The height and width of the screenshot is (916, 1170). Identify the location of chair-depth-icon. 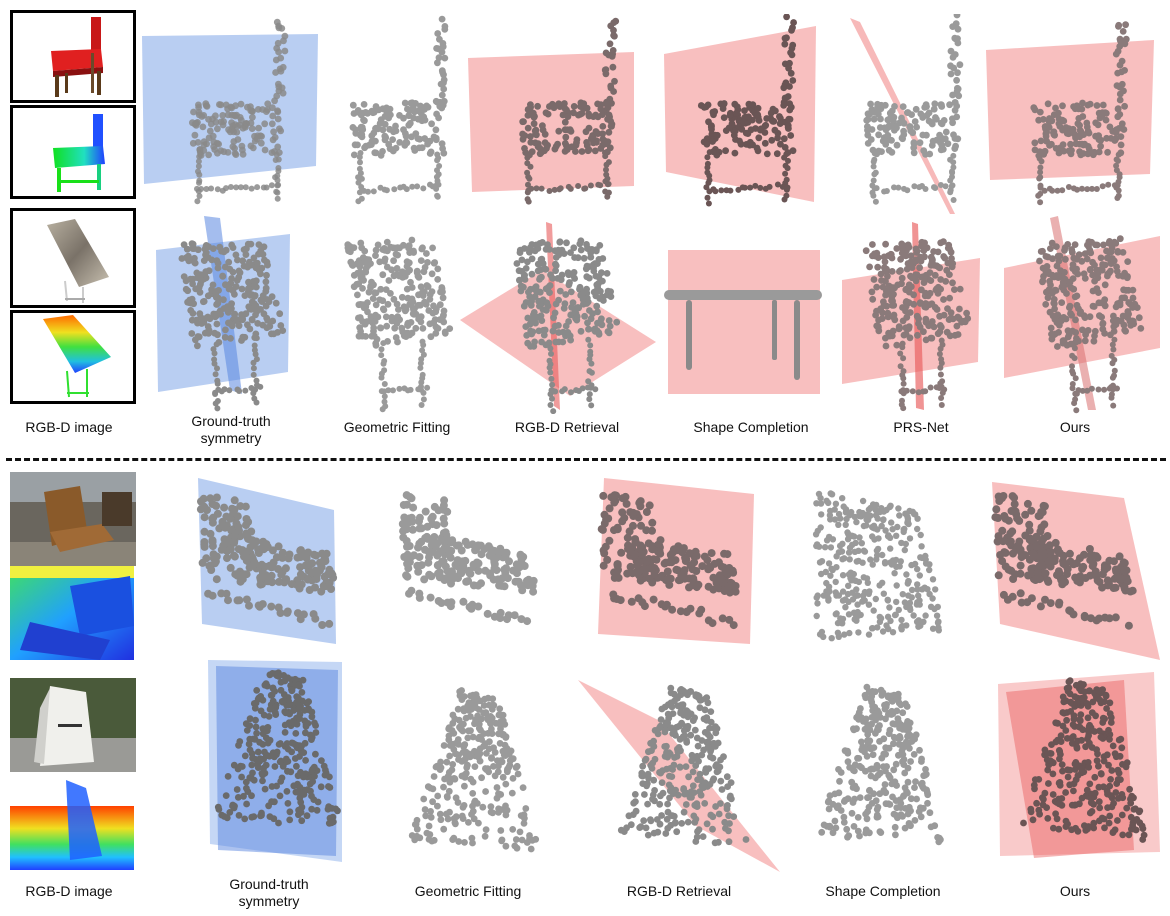
(79, 153).